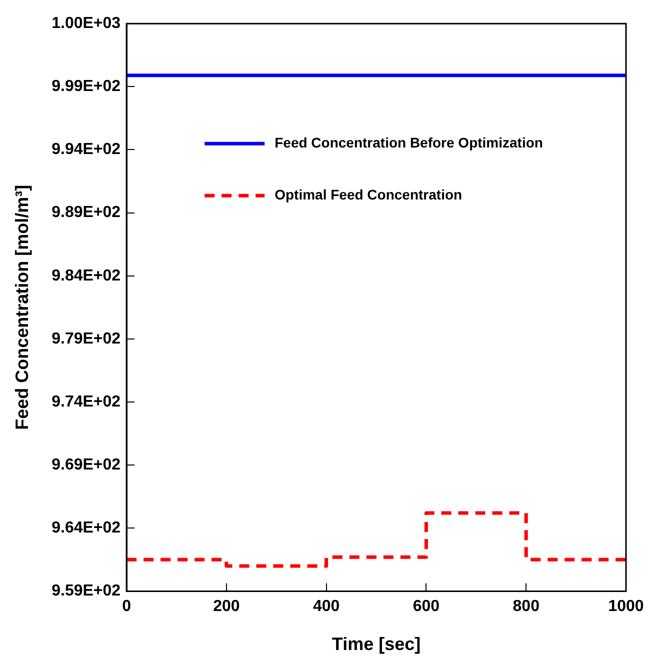 The image size is (661, 664). I want to click on x-tick-label: 1000, so click(626, 607).